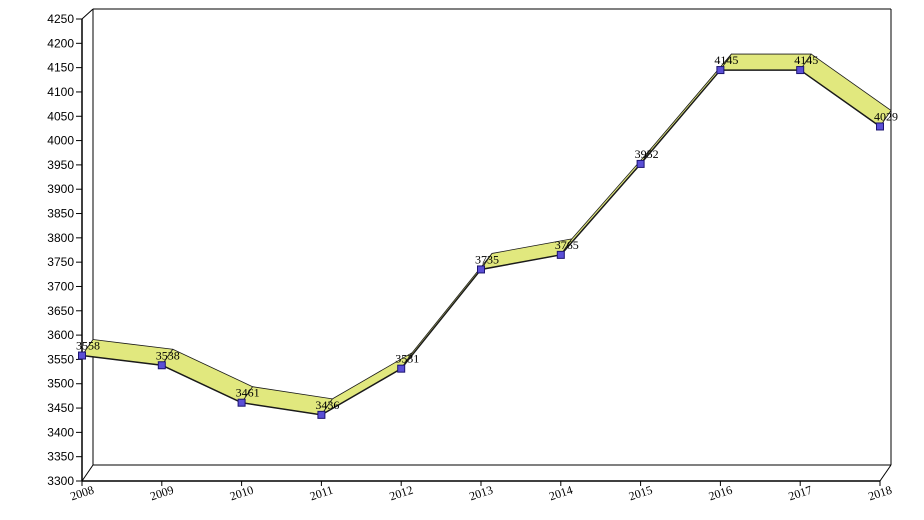 The height and width of the screenshot is (520, 924). What do you see at coordinates (60, 43) in the screenshot?
I see `y-tick-label: 4200` at bounding box center [60, 43].